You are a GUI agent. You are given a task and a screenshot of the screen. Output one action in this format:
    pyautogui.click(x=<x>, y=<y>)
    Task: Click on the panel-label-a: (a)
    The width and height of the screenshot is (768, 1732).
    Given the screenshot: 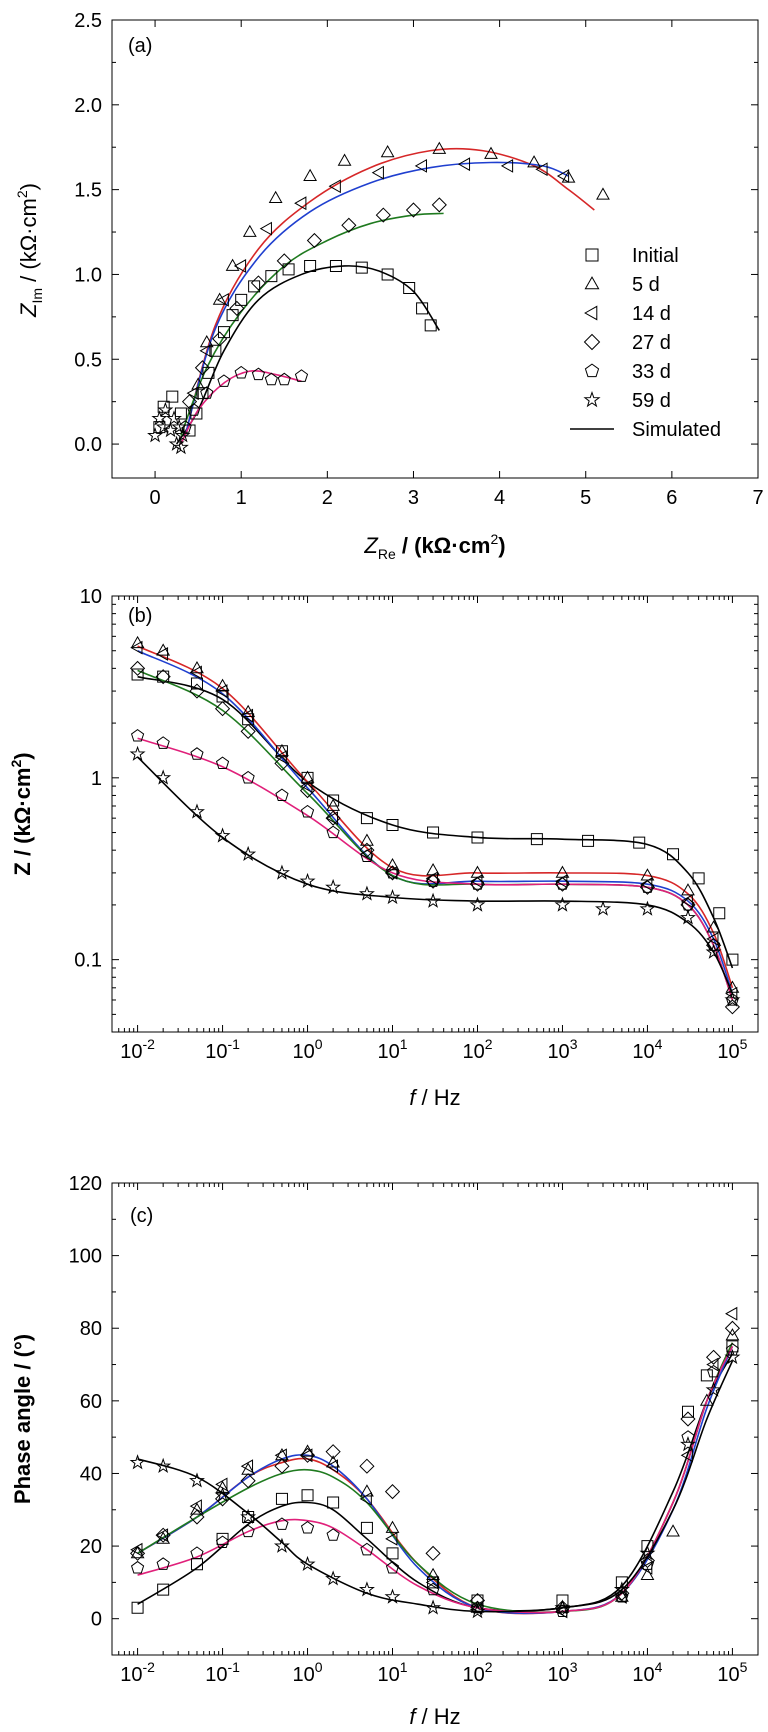 What is the action you would take?
    pyautogui.click(x=140, y=46)
    